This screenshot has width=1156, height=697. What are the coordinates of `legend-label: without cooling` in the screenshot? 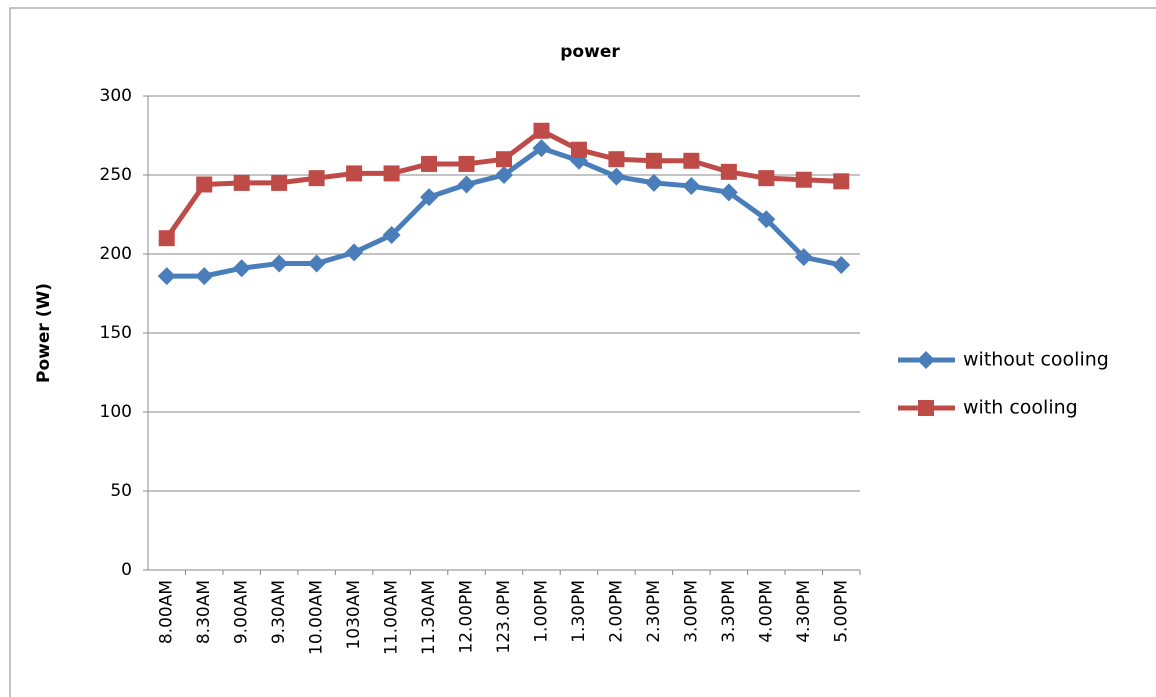 It's located at (1036, 360).